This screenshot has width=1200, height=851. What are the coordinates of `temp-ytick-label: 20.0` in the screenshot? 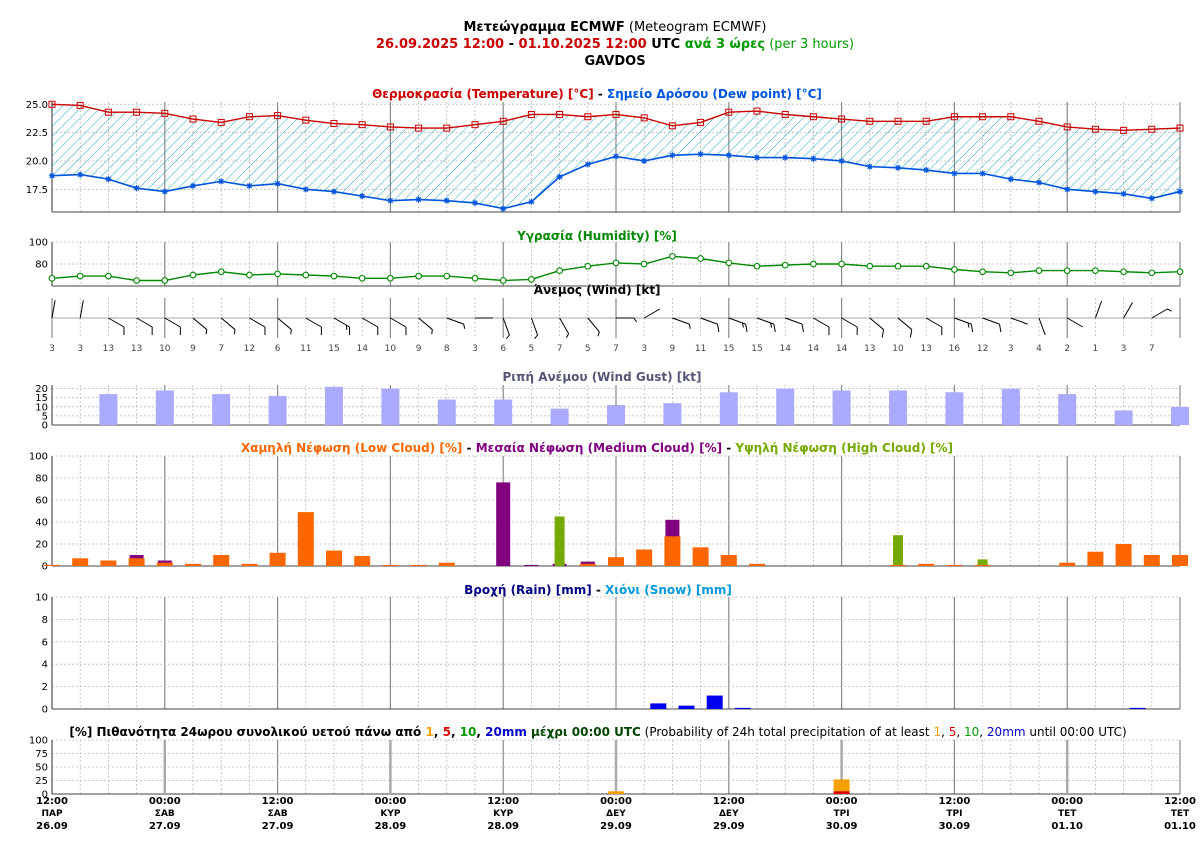 It's located at (37, 161).